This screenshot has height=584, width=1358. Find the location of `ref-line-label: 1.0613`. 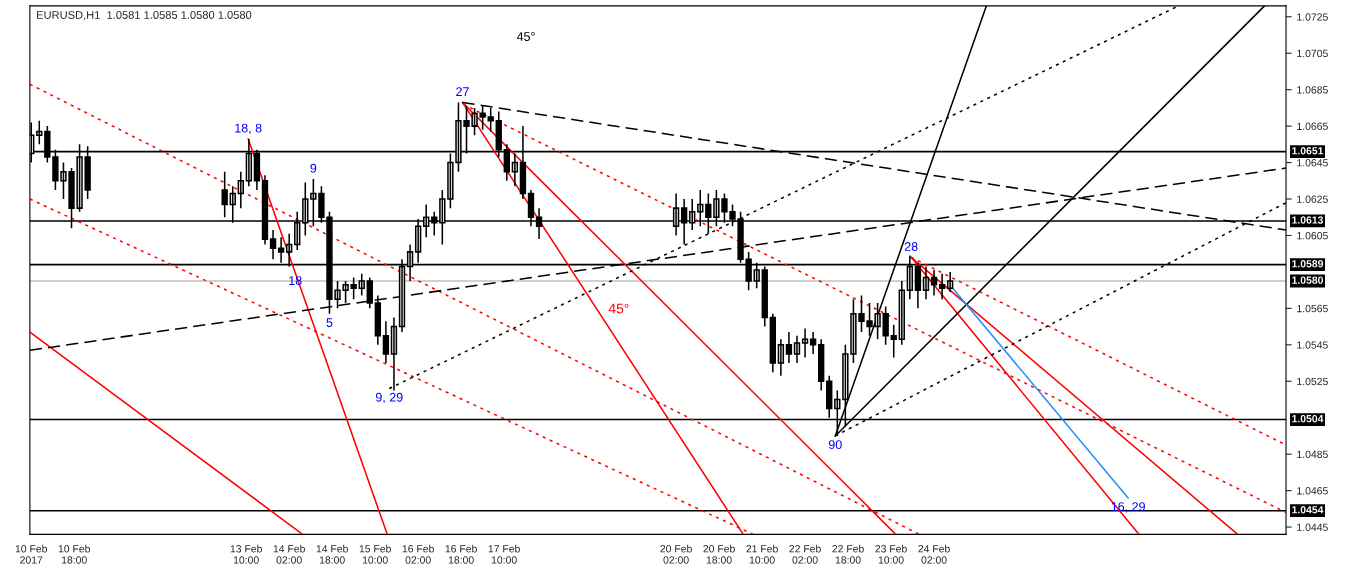

ref-line-label: 1.0613 is located at coordinates (1308, 220).